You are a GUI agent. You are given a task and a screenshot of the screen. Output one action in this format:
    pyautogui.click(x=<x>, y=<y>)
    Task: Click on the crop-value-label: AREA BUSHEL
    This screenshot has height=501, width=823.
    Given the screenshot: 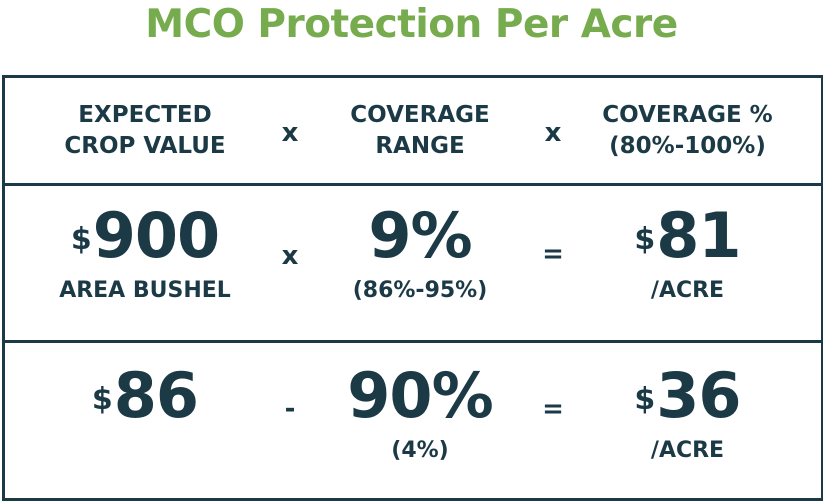 What is the action you would take?
    pyautogui.click(x=145, y=290)
    